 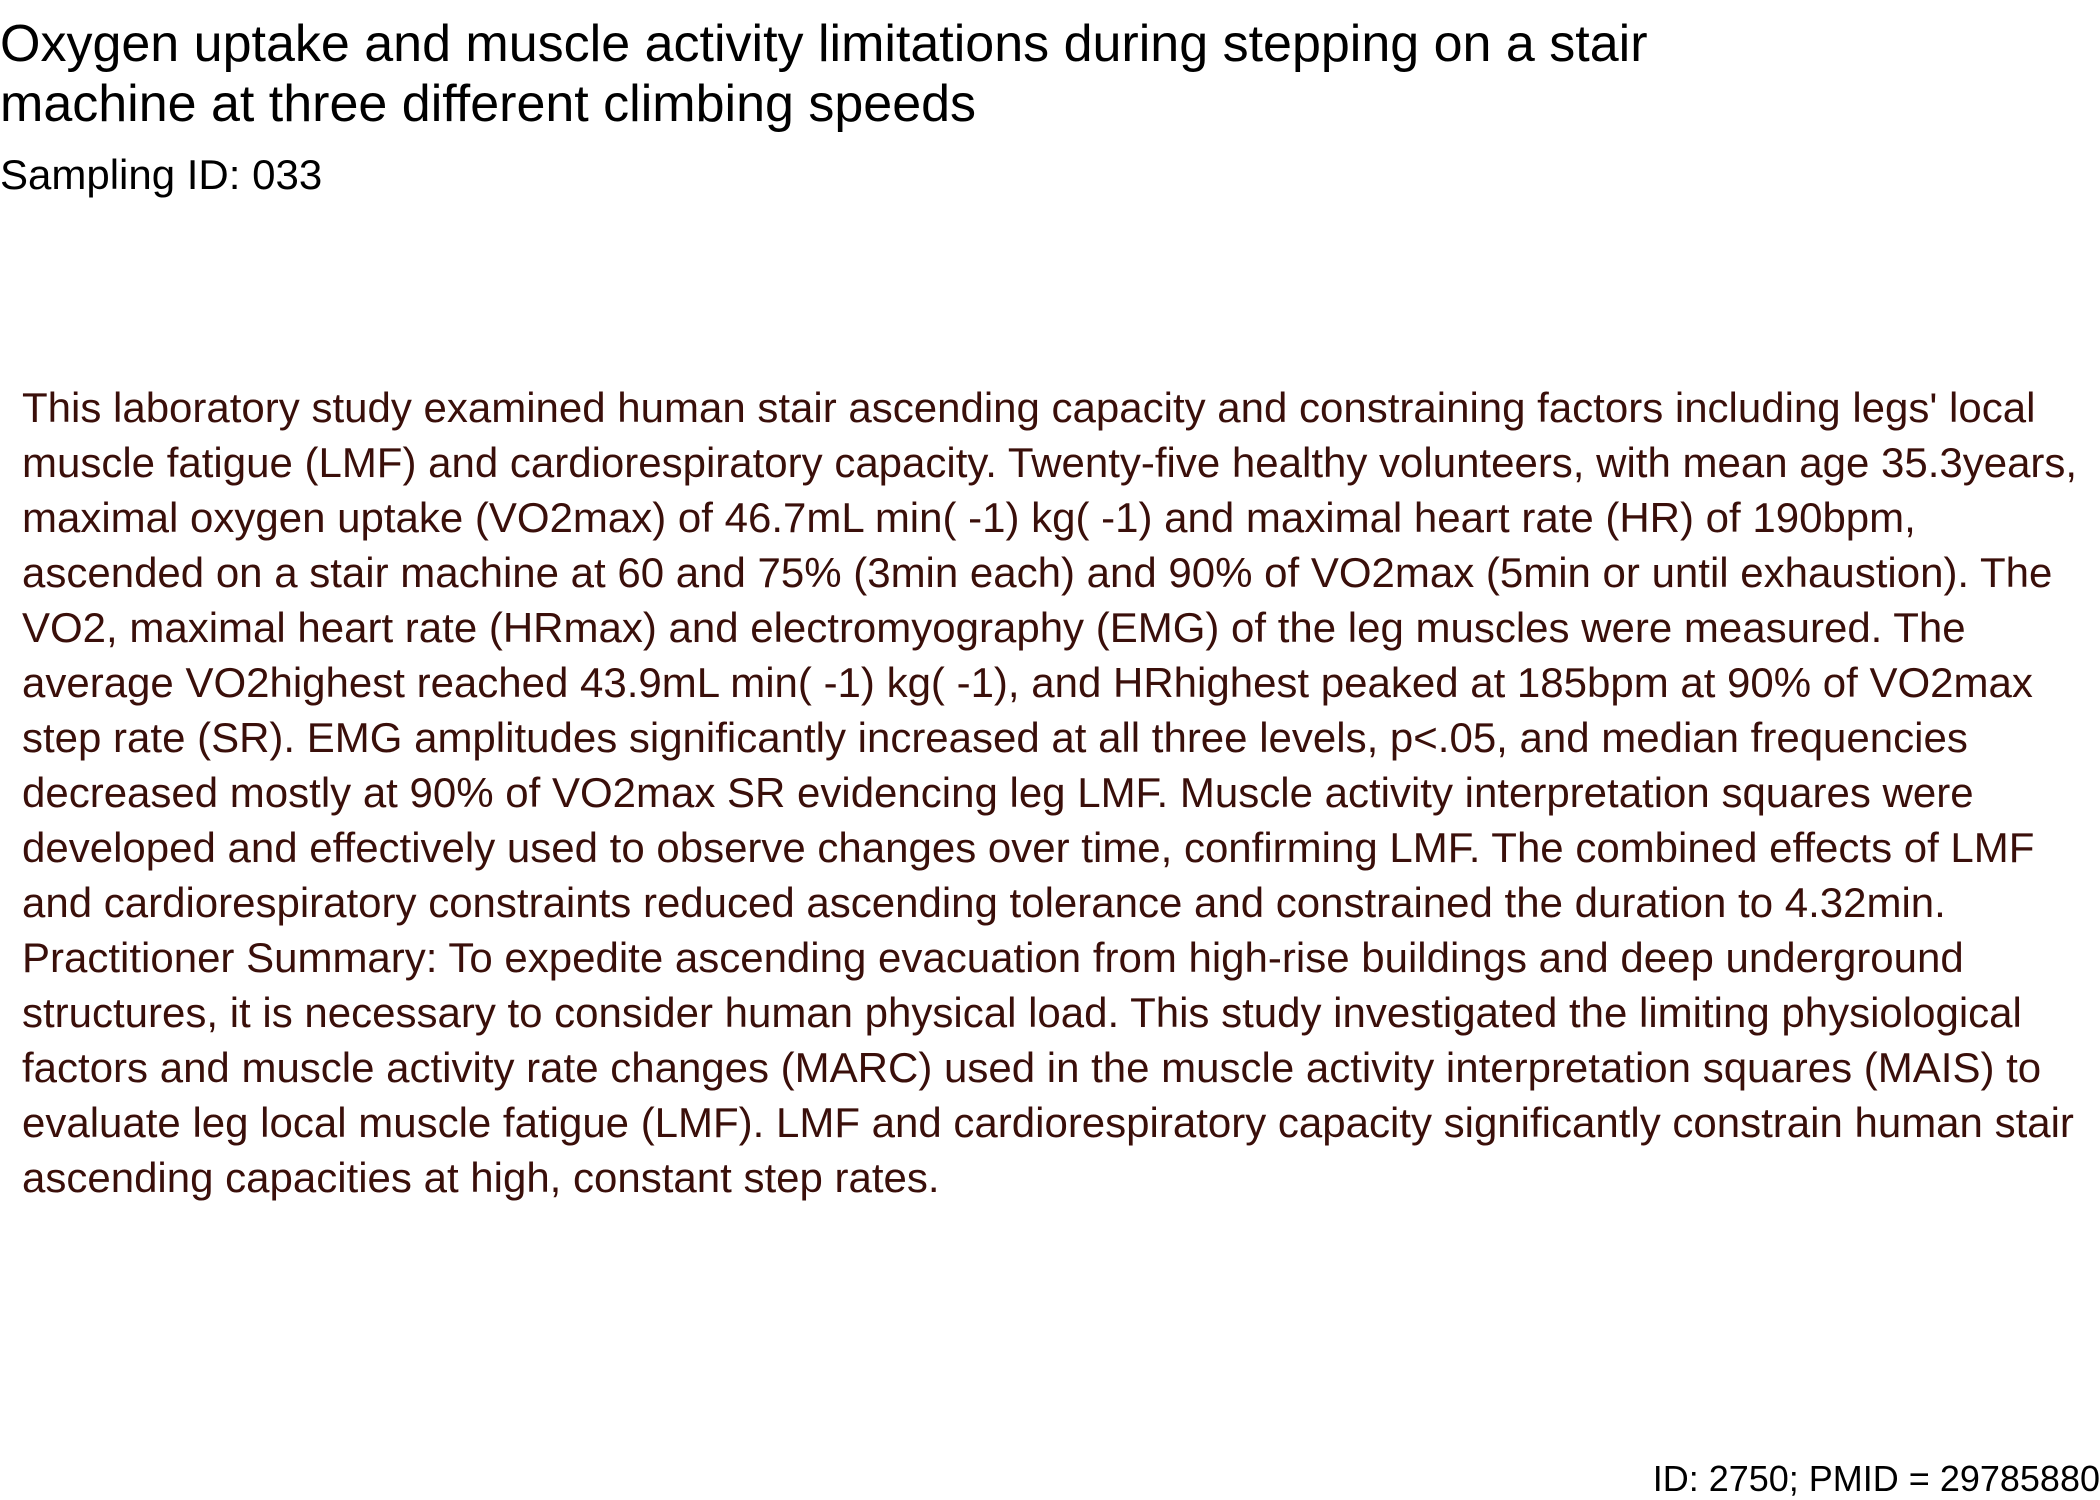 I want to click on sampling-id: Sampling ID: 033, so click(x=161, y=174).